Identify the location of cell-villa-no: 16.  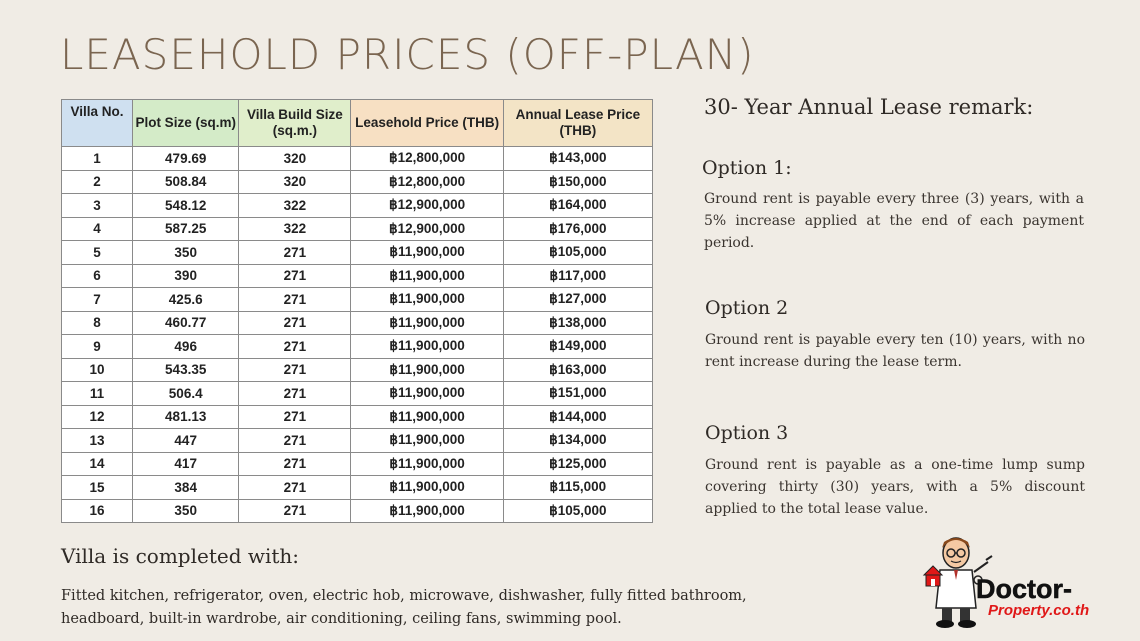
(97, 510).